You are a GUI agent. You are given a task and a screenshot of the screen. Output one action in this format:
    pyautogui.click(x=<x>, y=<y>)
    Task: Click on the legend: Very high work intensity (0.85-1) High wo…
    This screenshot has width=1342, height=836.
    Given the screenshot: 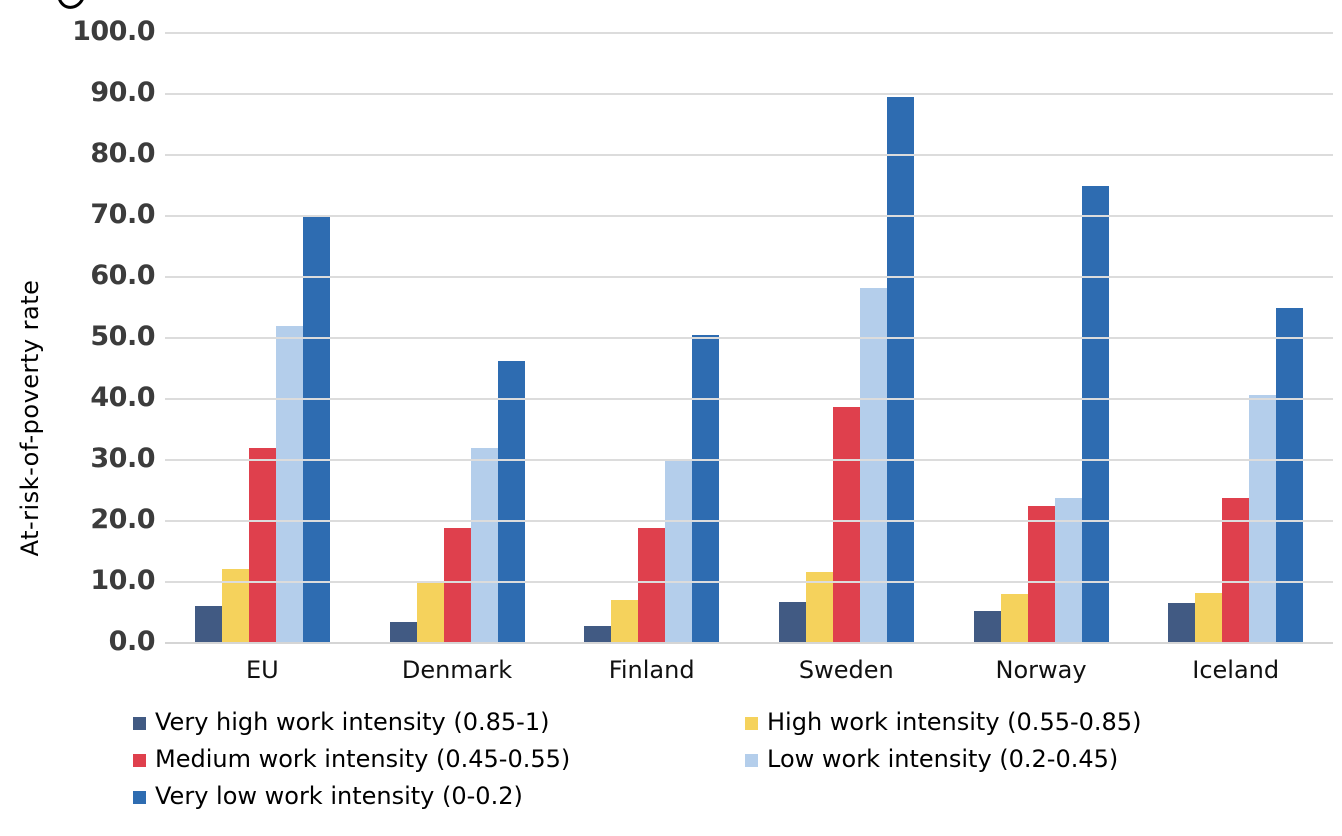 What is the action you would take?
    pyautogui.click(x=637, y=759)
    